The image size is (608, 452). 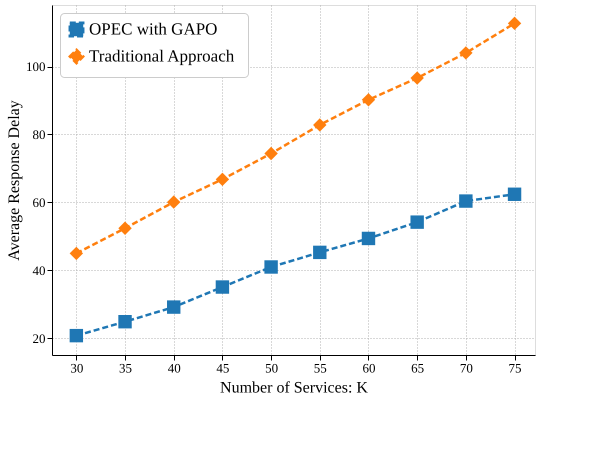 I want to click on y-tick-label: 80, so click(x=39, y=134).